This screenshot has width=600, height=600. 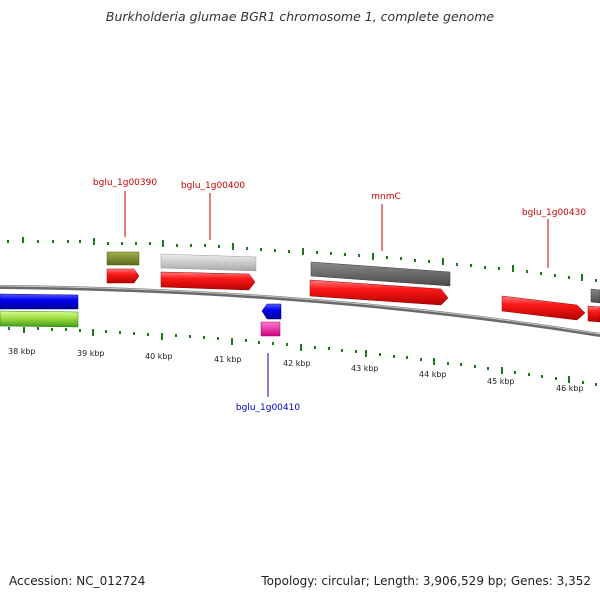 I want to click on genome-backbone, so click(x=300, y=311).